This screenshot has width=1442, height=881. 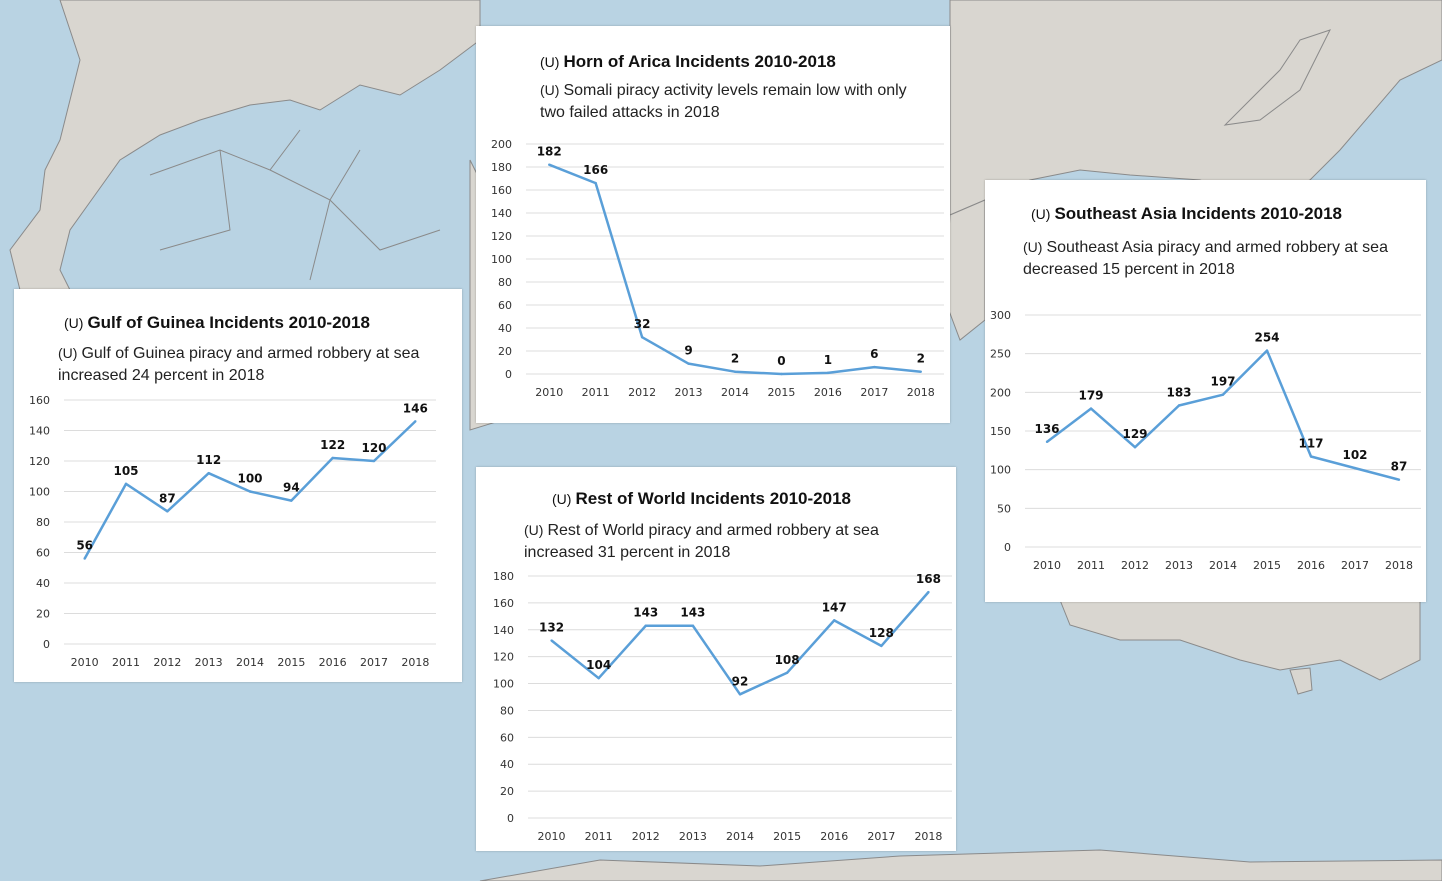 I want to click on land-europe-africa, so click(x=245, y=145).